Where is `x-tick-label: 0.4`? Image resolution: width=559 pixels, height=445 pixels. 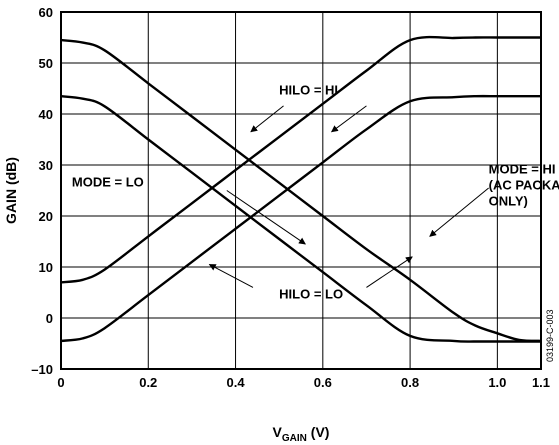 x-tick-label: 0.4 is located at coordinates (236, 382).